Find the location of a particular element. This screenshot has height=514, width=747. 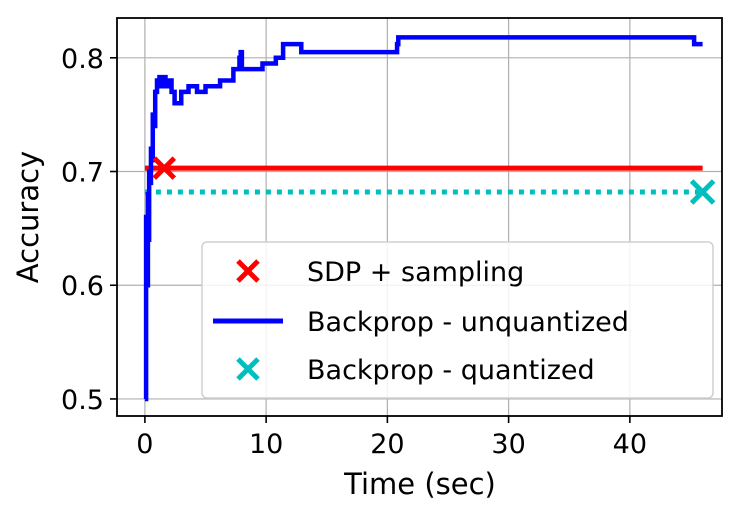

y-axis-title: Accuracy is located at coordinates (28, 217).